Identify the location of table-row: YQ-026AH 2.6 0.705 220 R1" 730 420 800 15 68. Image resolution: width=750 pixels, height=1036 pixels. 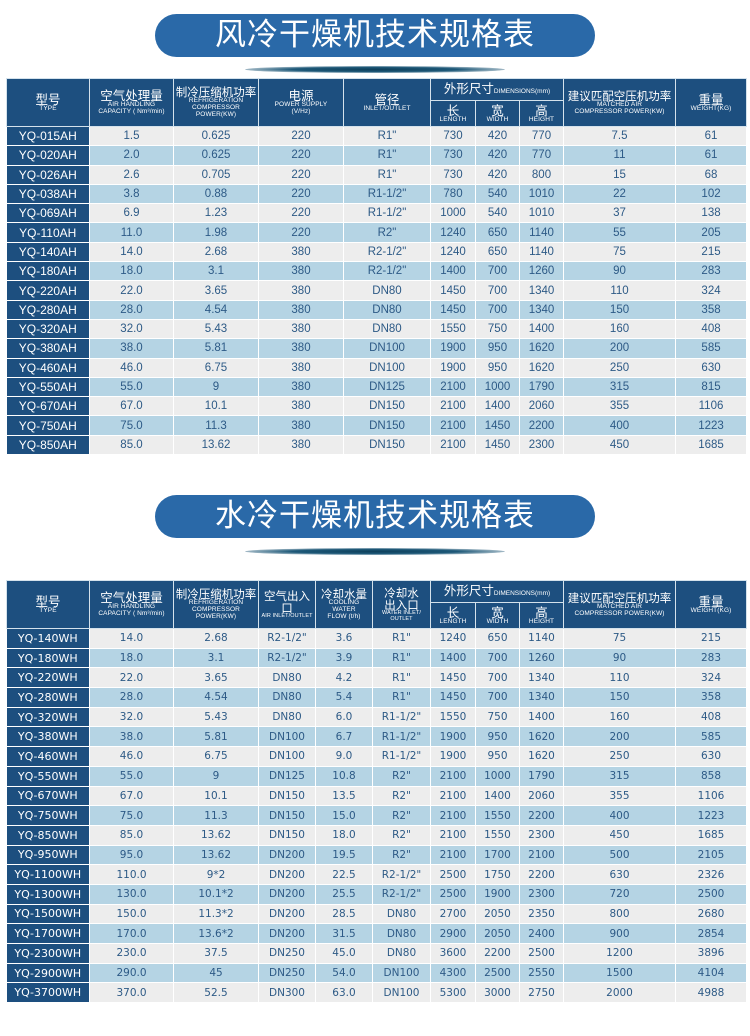
(377, 175).